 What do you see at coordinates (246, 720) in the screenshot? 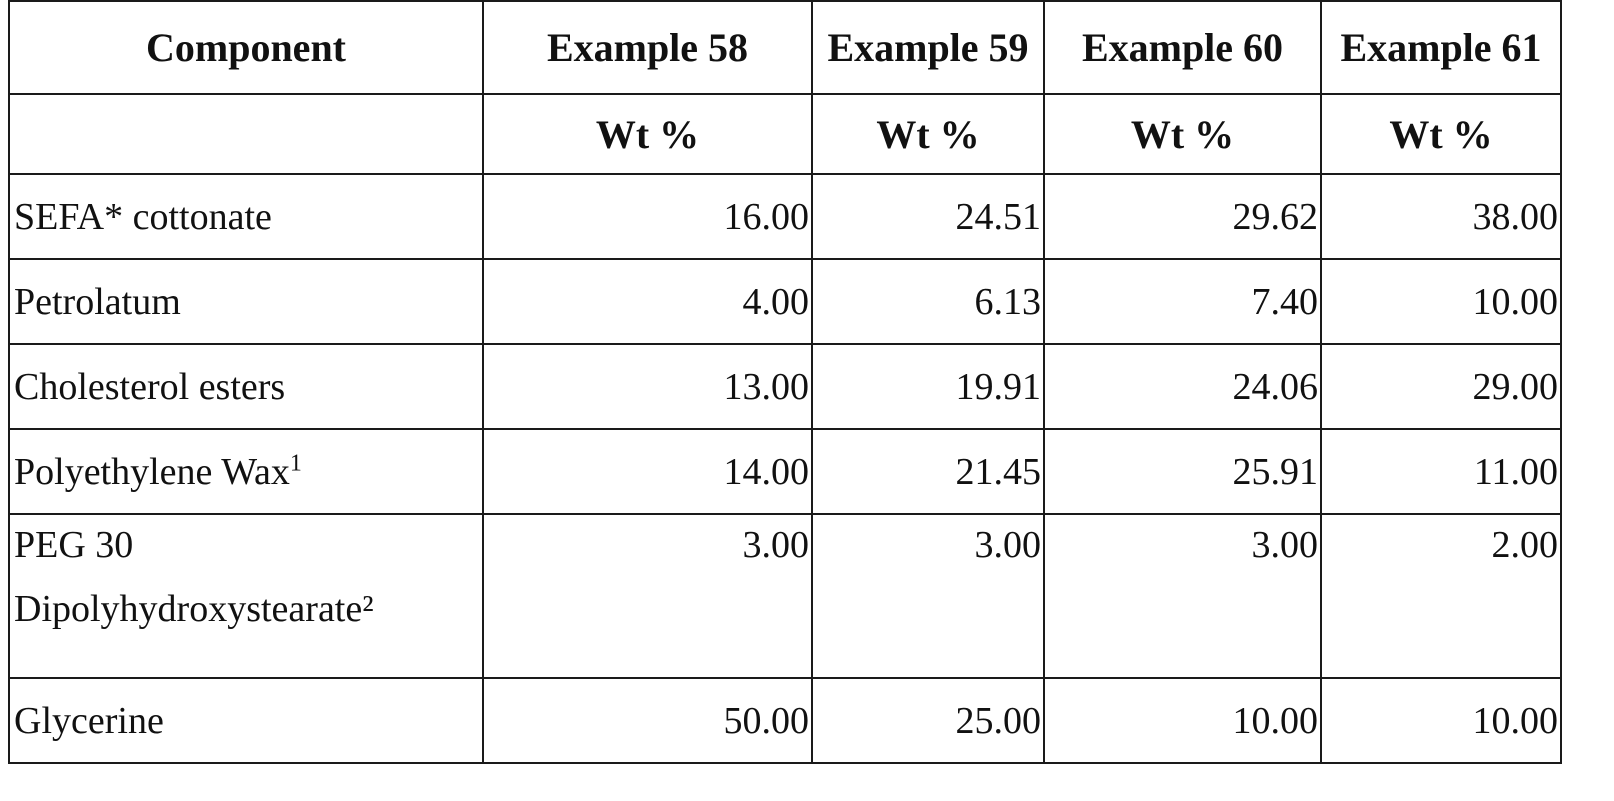
I see `component-name: Glycerine` at bounding box center [246, 720].